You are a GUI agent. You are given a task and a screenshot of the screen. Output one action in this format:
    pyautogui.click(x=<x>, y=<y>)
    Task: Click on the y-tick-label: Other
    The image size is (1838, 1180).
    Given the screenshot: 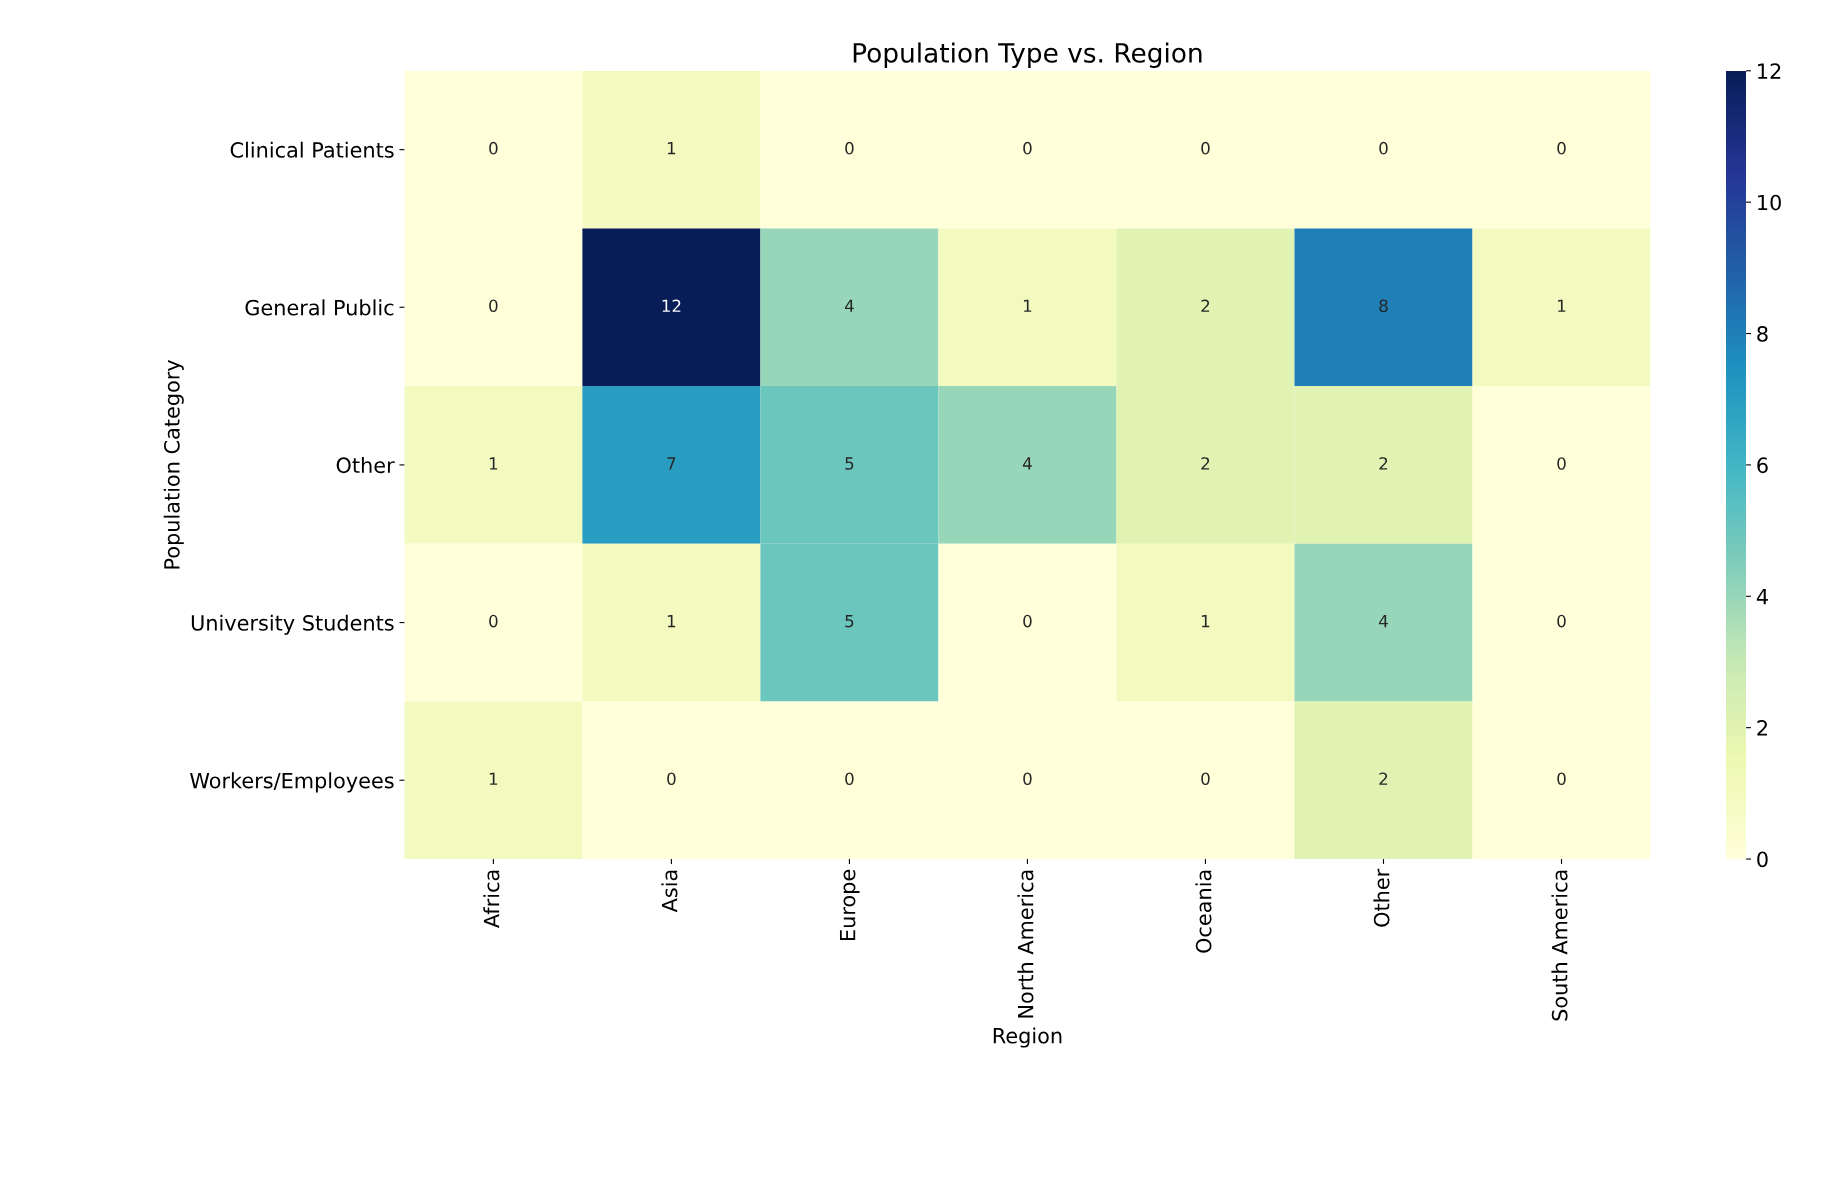 What is the action you would take?
    pyautogui.click(x=365, y=465)
    